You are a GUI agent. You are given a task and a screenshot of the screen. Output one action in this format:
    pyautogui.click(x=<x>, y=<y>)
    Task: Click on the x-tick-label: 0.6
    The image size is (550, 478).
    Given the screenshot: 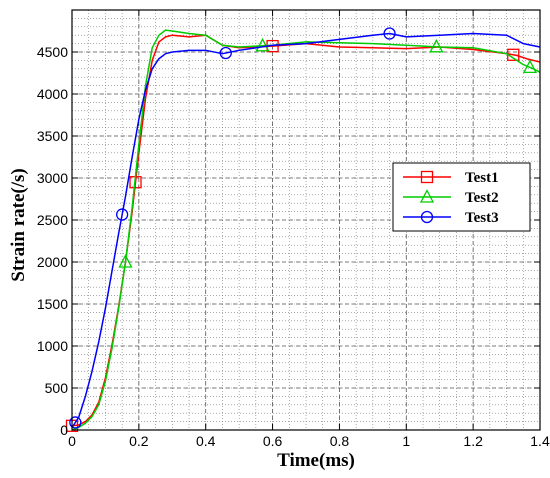 What is the action you would take?
    pyautogui.click(x=273, y=441)
    